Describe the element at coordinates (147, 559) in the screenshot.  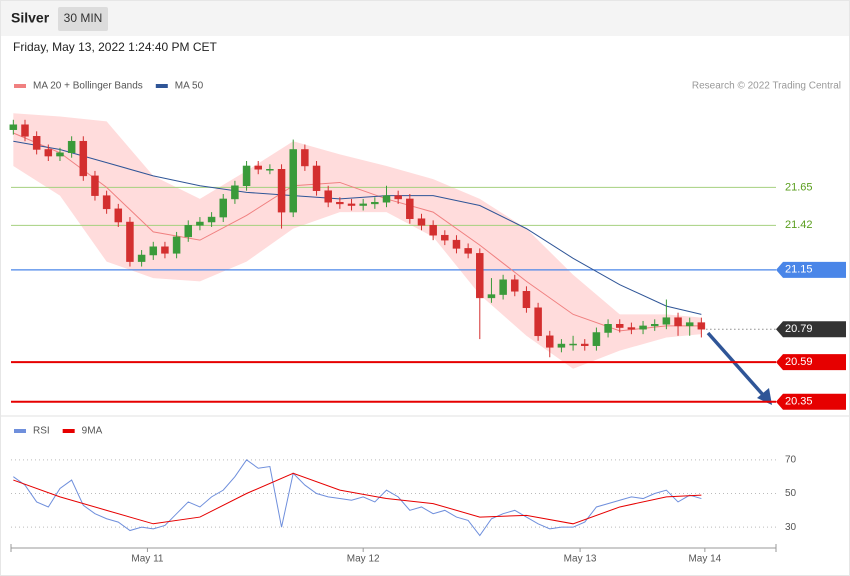
I see `x-tick-label: May 11` at that location.